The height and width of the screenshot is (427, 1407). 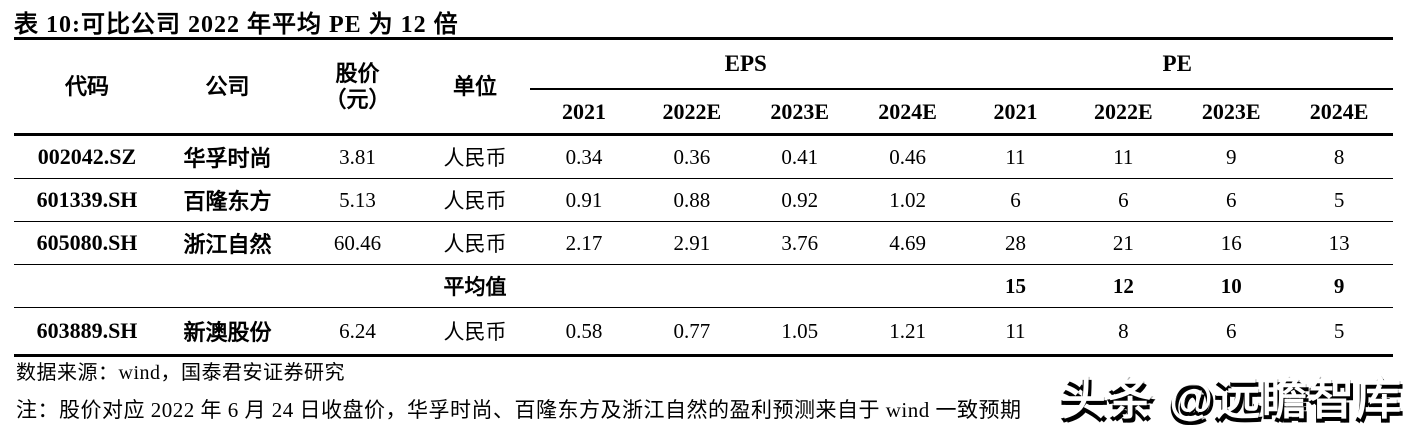 What do you see at coordinates (86, 86) in the screenshot?
I see `col-header-code: 代码` at bounding box center [86, 86].